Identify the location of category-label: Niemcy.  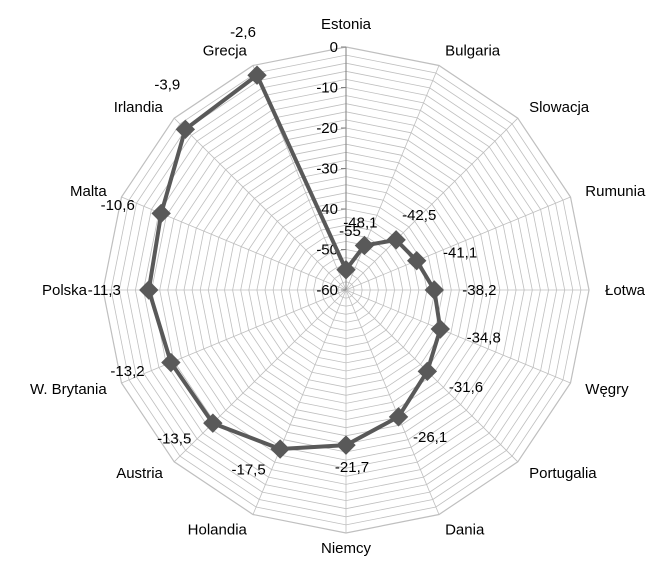
(346, 548).